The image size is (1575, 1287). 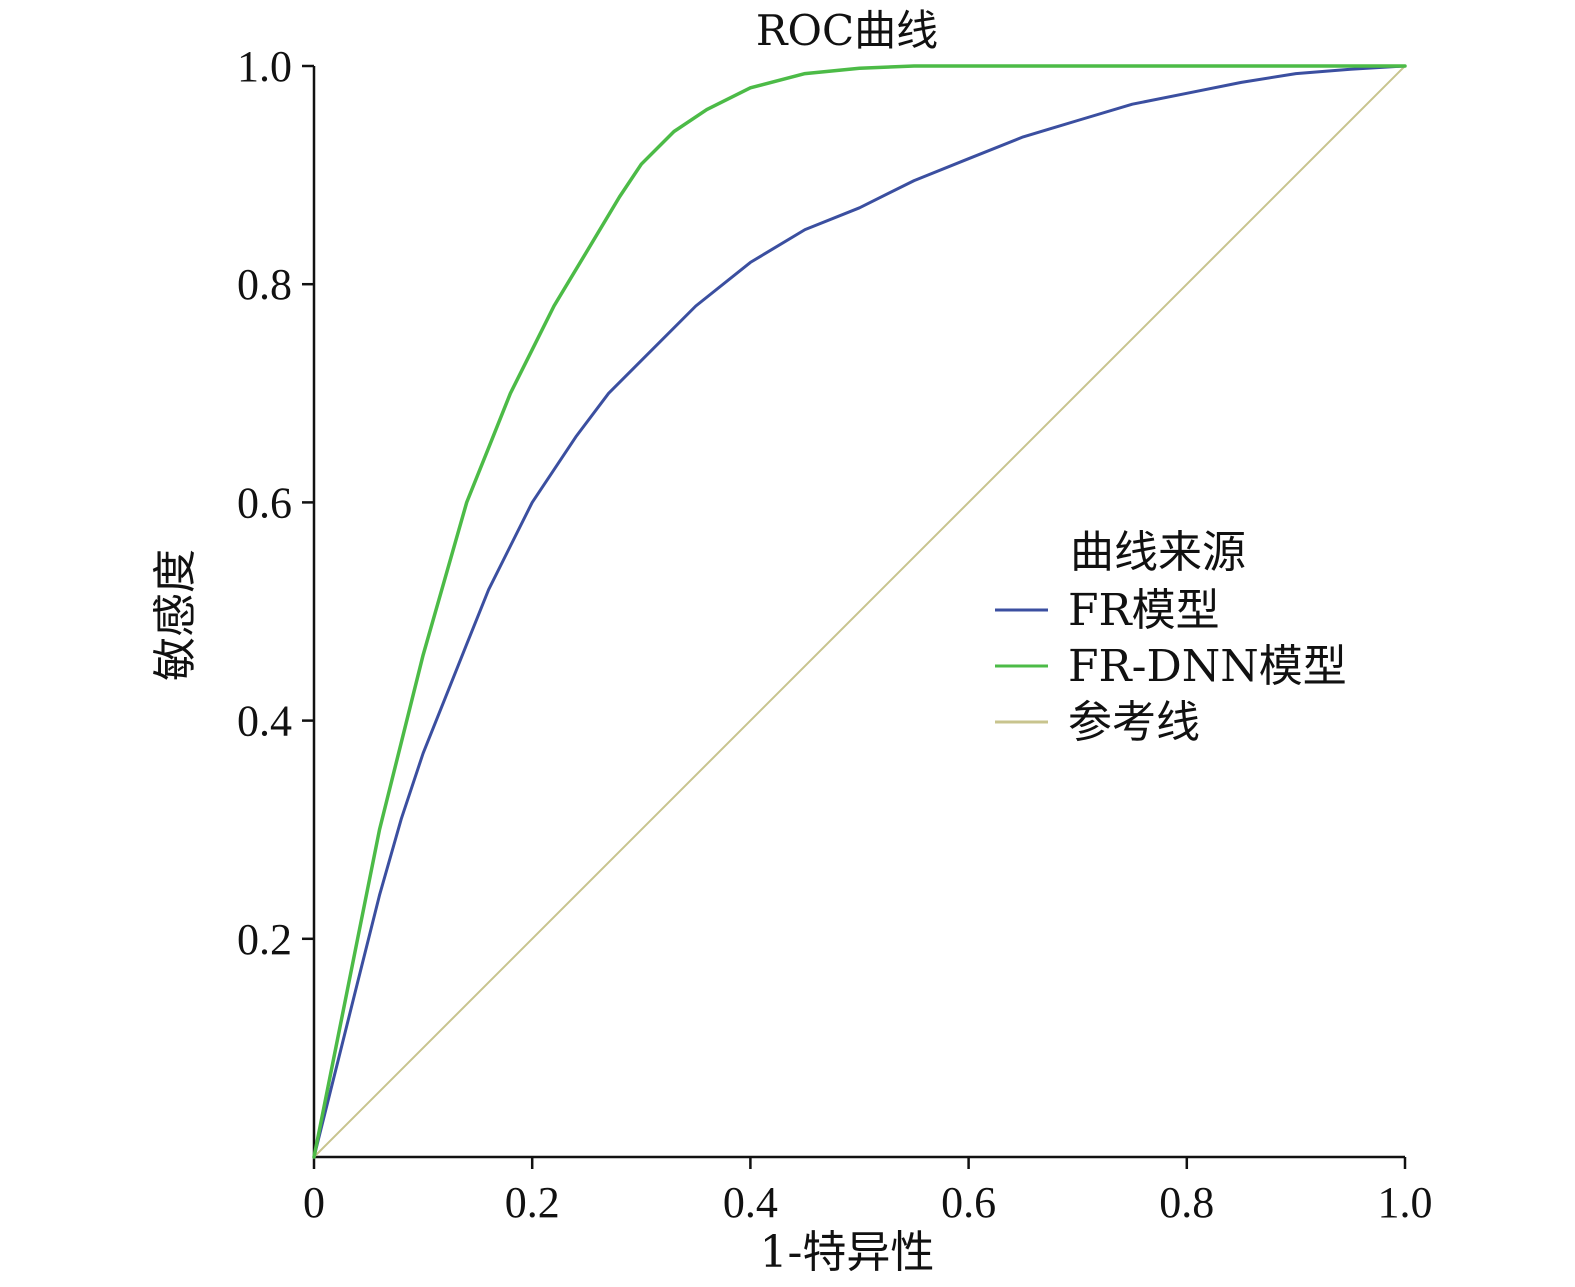 I want to click on legend-label-fr-dnn-model: FR-DNN模型, so click(x=1207, y=666).